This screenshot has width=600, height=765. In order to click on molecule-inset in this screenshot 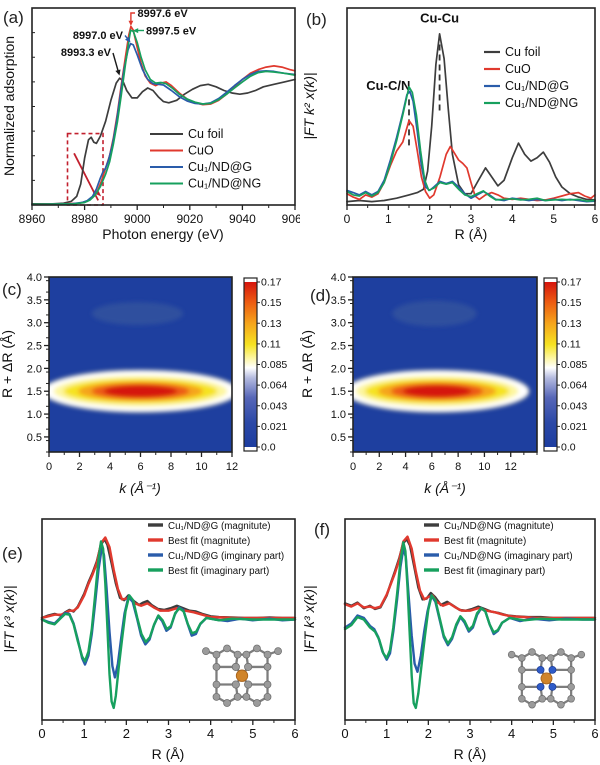, I will do `click(242, 675)`.